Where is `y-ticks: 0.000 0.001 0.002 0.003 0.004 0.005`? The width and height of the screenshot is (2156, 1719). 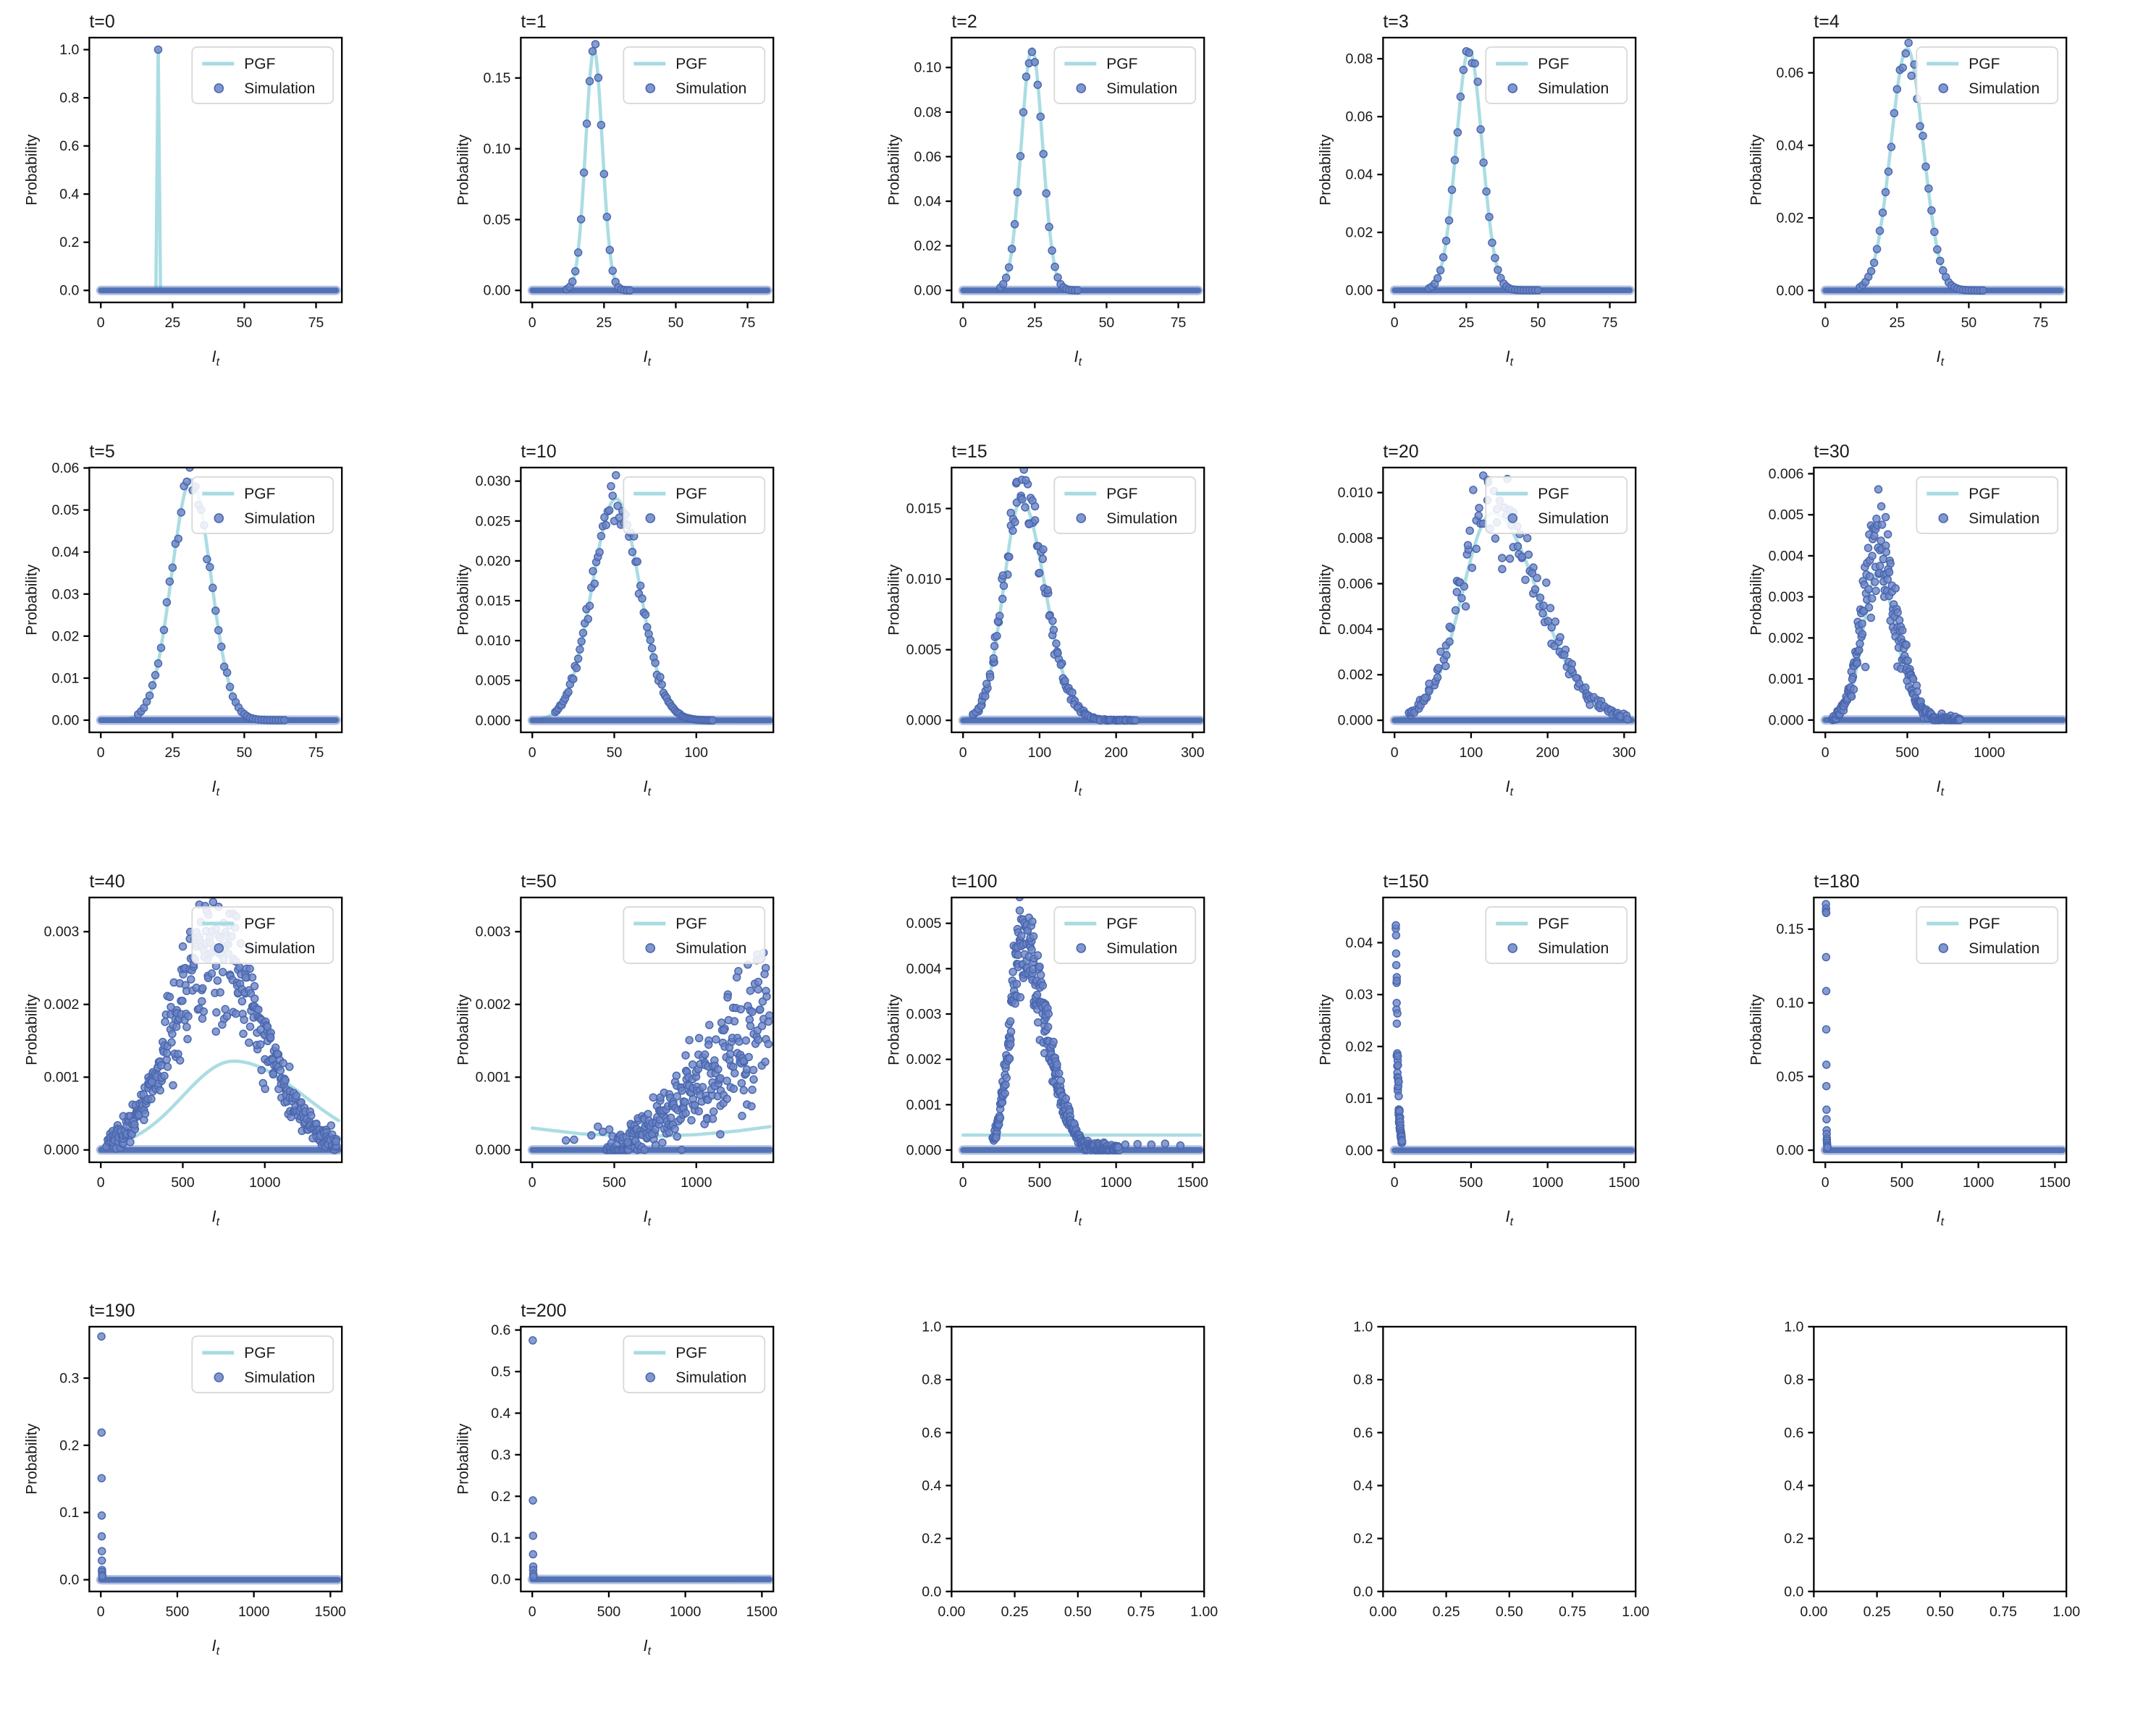
y-ticks: 0.000 0.001 0.002 0.003 0.004 0.005 is located at coordinates (929, 1037).